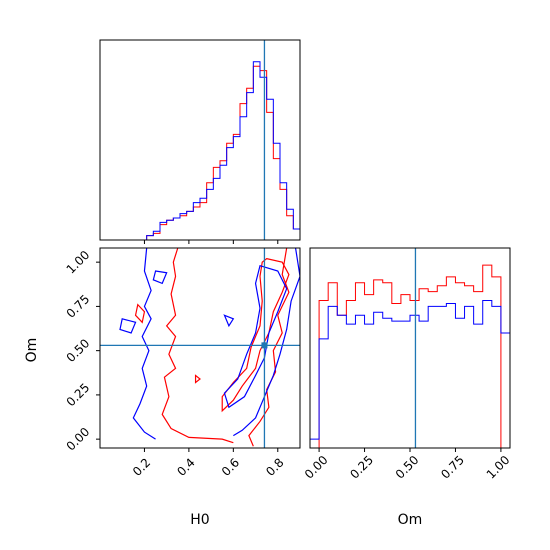  What do you see at coordinates (78, 439) in the screenshot?
I see `om-tick-label: 0.00` at bounding box center [78, 439].